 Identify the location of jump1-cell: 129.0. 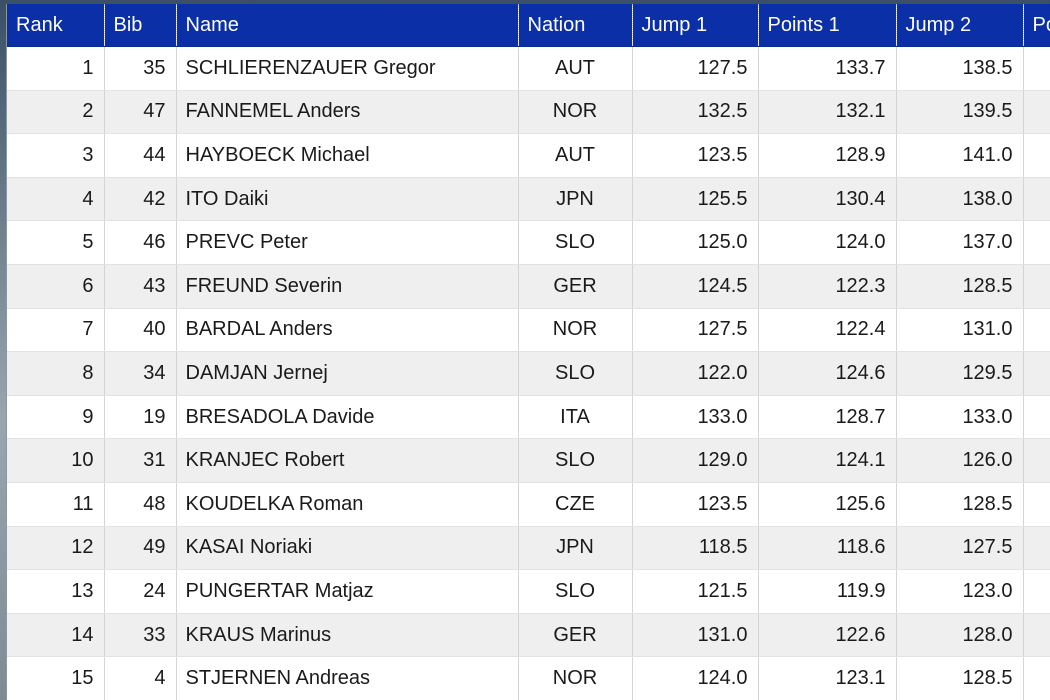
(695, 460).